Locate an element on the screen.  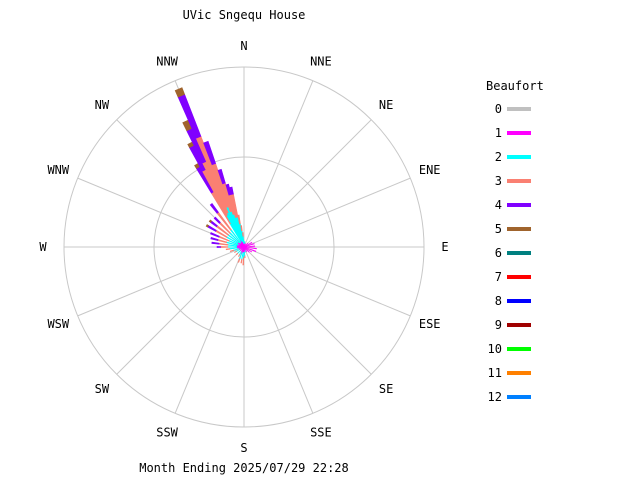
spoke-ne is located at coordinates (307, 183).